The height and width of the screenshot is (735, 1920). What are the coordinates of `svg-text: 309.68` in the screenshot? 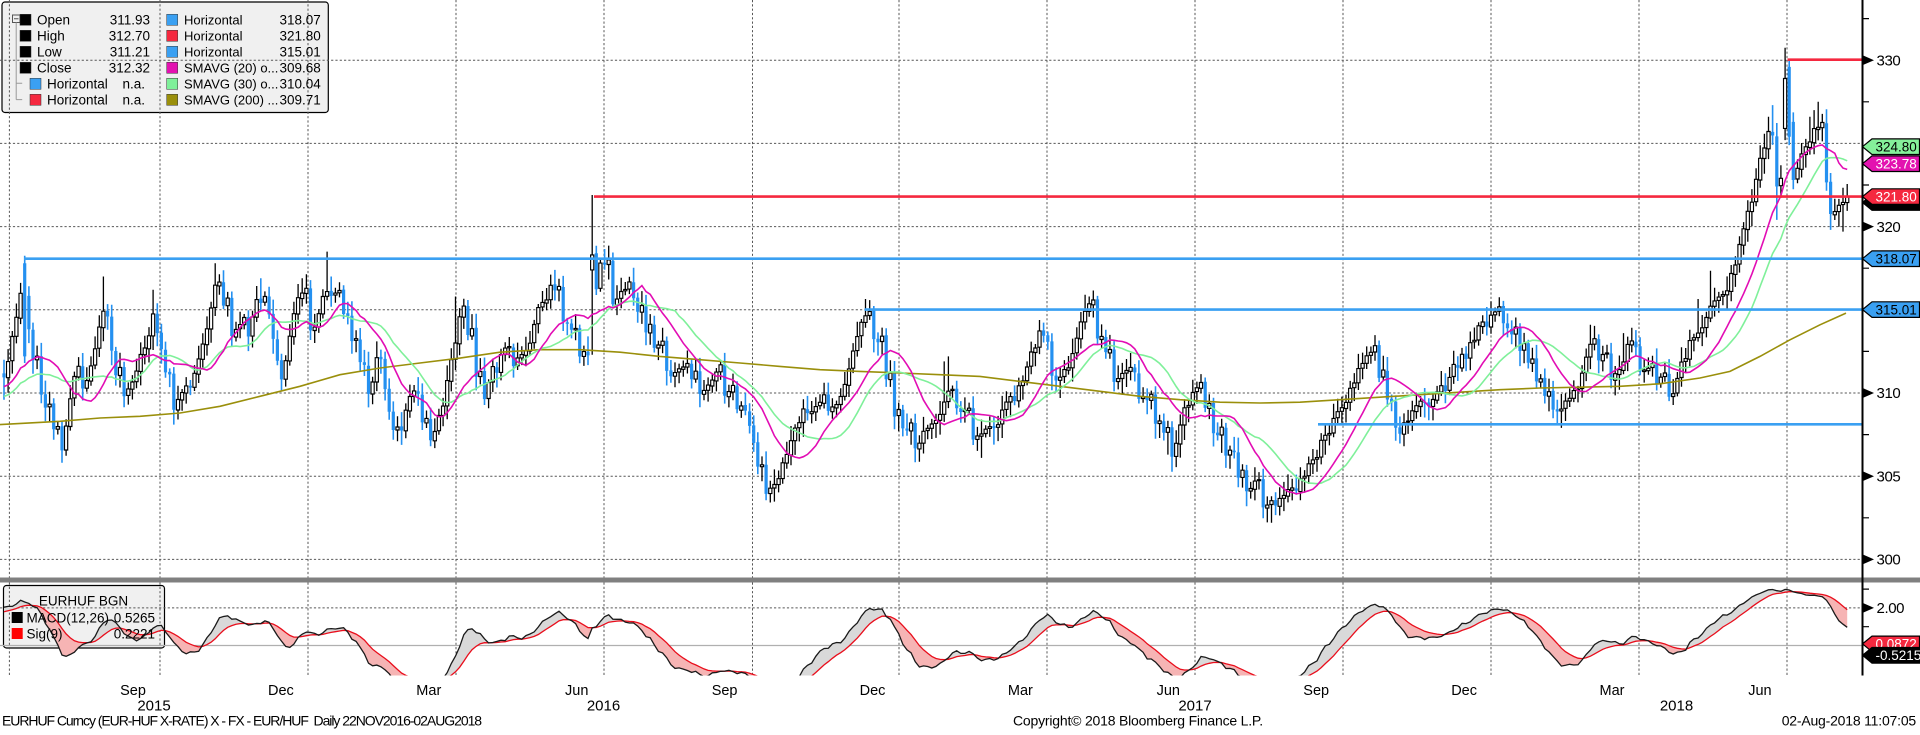 It's located at (300, 68).